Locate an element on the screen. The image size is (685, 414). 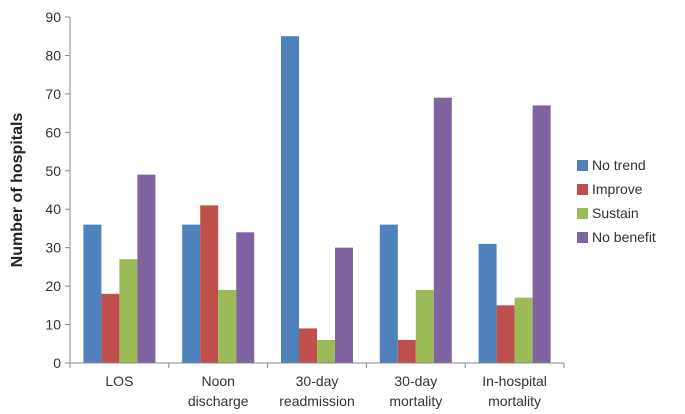
y-tick-label: 40 is located at coordinates (53, 209).